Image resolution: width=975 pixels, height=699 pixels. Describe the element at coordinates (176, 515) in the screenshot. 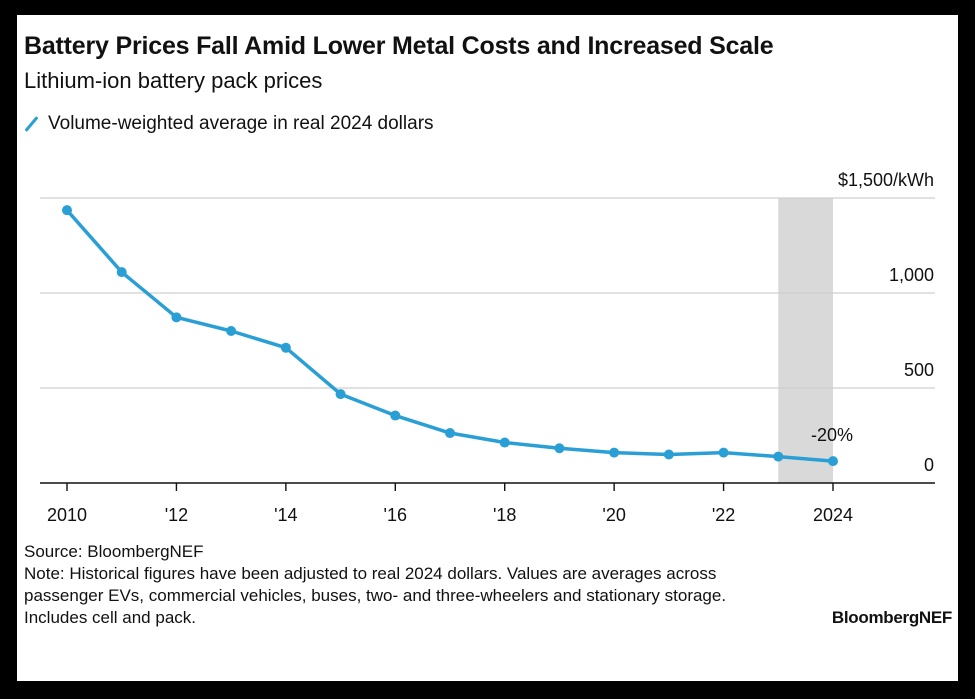

I see `x-tick-label: '12` at that location.